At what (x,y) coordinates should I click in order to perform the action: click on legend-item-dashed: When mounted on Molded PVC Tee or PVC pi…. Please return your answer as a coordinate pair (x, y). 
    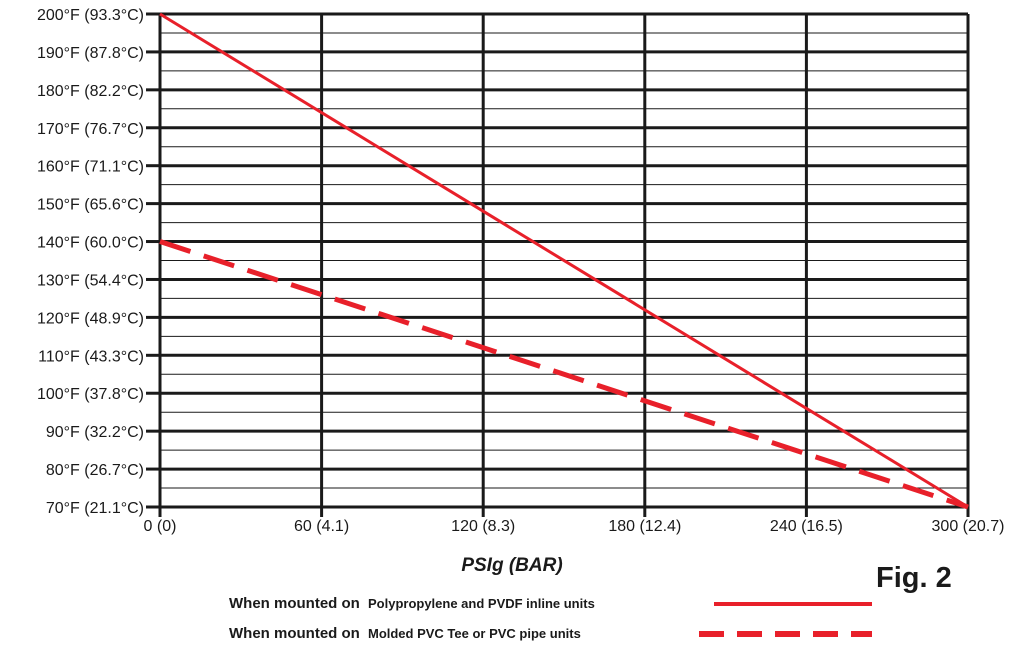
    Looking at the image, I should click on (550, 633).